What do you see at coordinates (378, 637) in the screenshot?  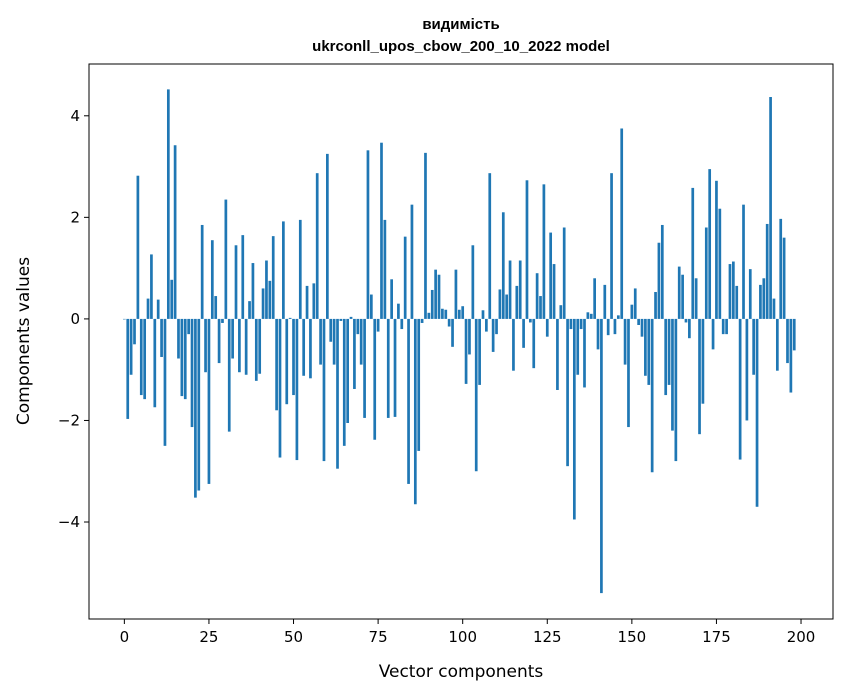 I see `x-tick-label: 75` at bounding box center [378, 637].